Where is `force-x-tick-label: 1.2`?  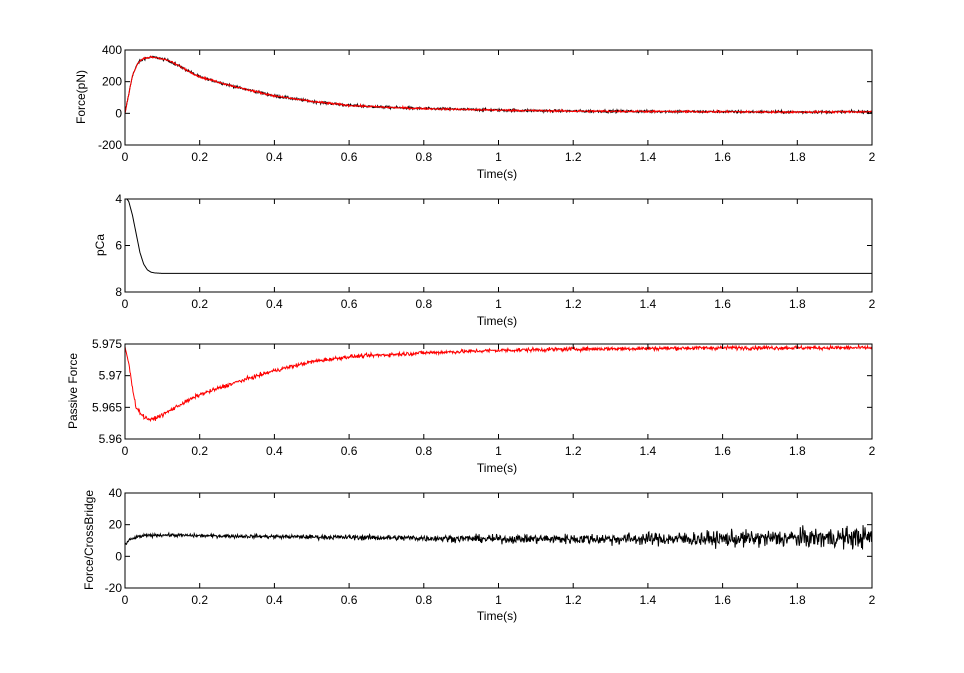
force-x-tick-label: 1.2 is located at coordinates (573, 157).